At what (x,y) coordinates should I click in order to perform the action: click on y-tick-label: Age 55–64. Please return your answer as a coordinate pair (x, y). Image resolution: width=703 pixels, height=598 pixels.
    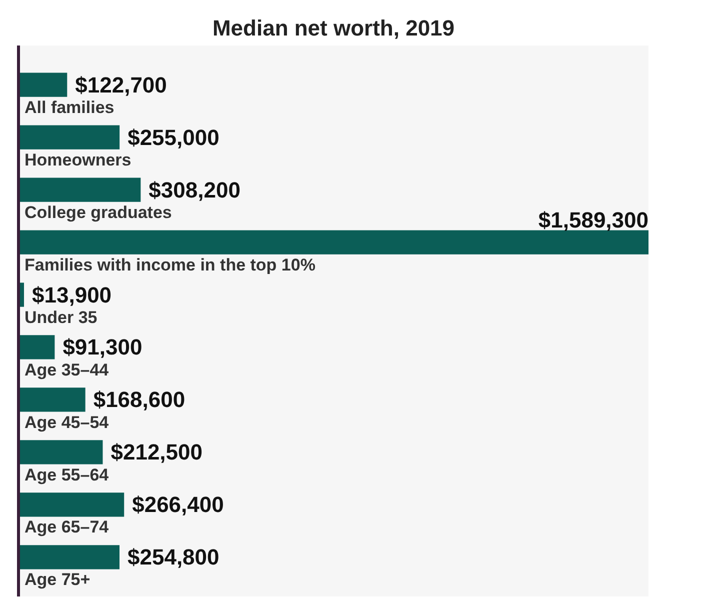
    Looking at the image, I should click on (67, 474).